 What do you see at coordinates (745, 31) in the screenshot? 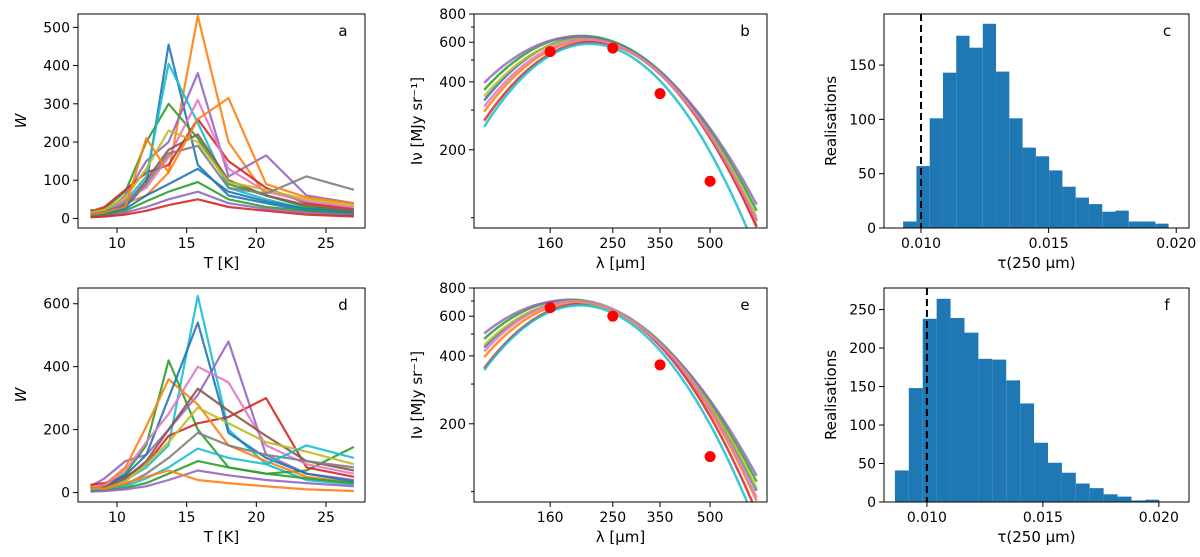
I see `panel-letter: b` at bounding box center [745, 31].